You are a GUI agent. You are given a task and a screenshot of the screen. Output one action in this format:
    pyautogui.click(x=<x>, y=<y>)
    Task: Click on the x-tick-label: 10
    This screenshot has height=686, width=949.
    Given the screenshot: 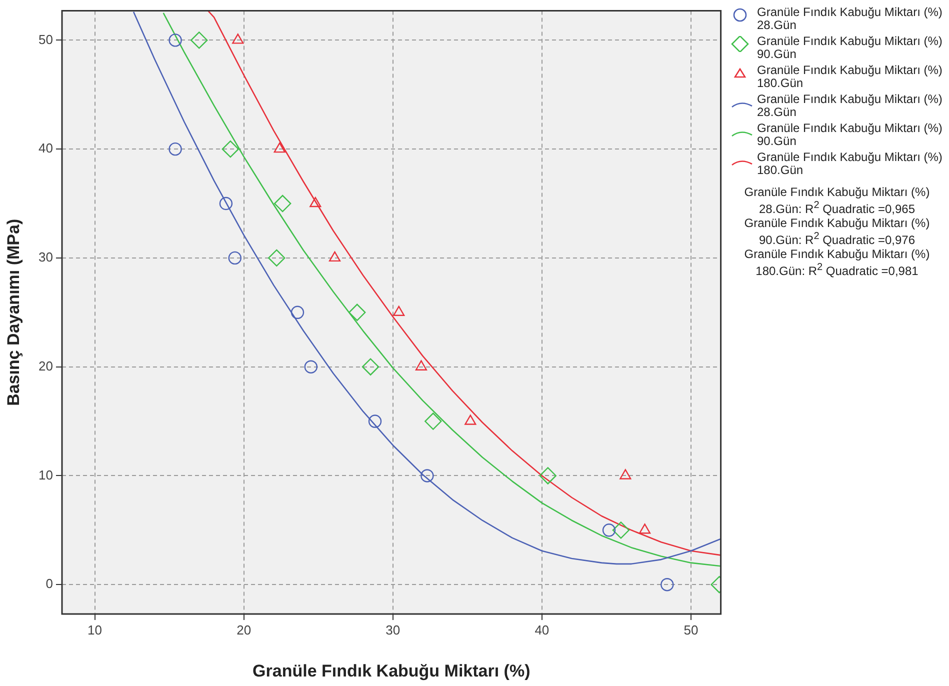 What is the action you would take?
    pyautogui.click(x=95, y=630)
    